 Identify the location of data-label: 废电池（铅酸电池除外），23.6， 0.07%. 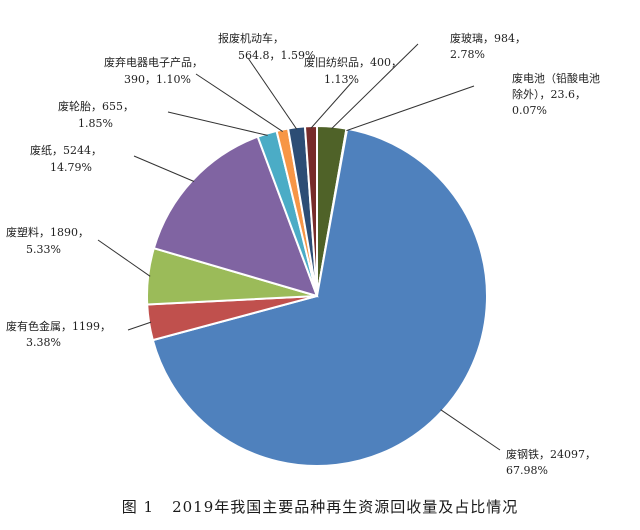
(556, 94).